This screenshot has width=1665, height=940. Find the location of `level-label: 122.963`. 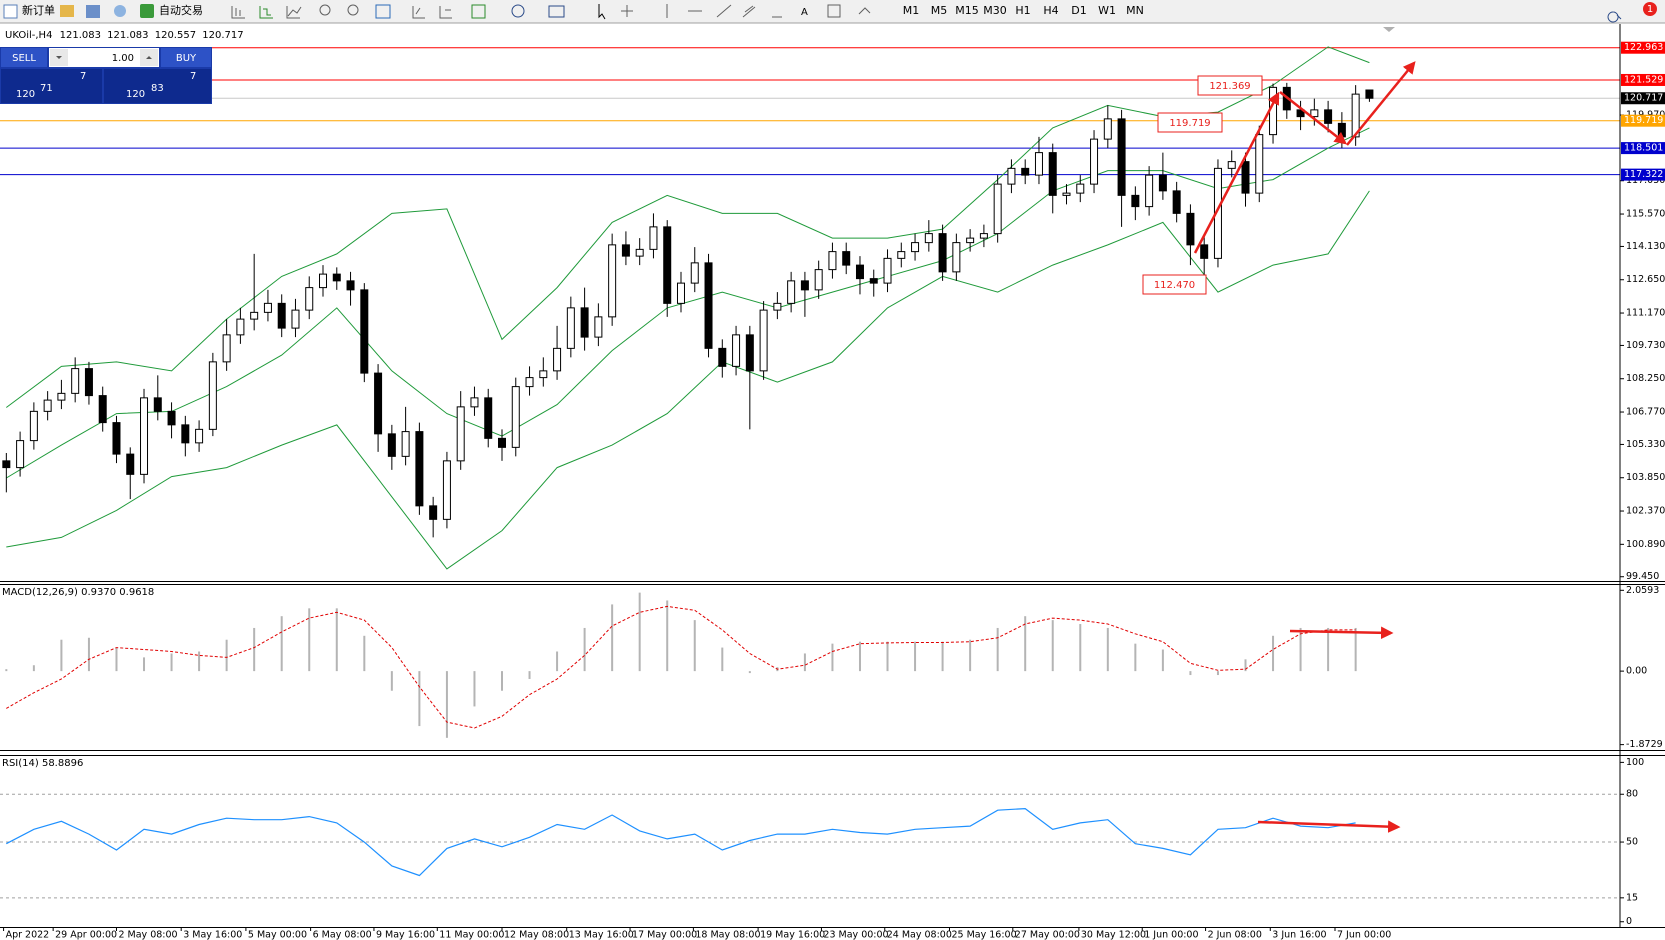

level-label: 122.963 is located at coordinates (1643, 47).